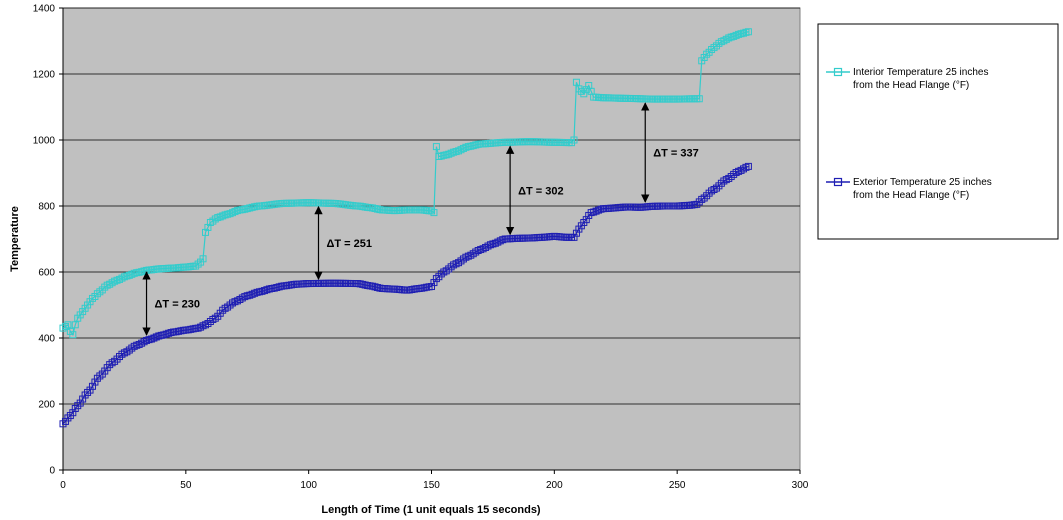 The width and height of the screenshot is (1063, 520). I want to click on delta-t-label: ΔT = 230, so click(178, 305).